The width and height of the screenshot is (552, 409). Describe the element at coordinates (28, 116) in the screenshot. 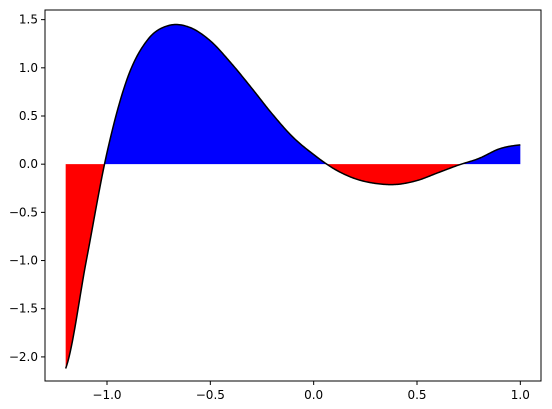

I see `y-tick-label: 0.5` at that location.